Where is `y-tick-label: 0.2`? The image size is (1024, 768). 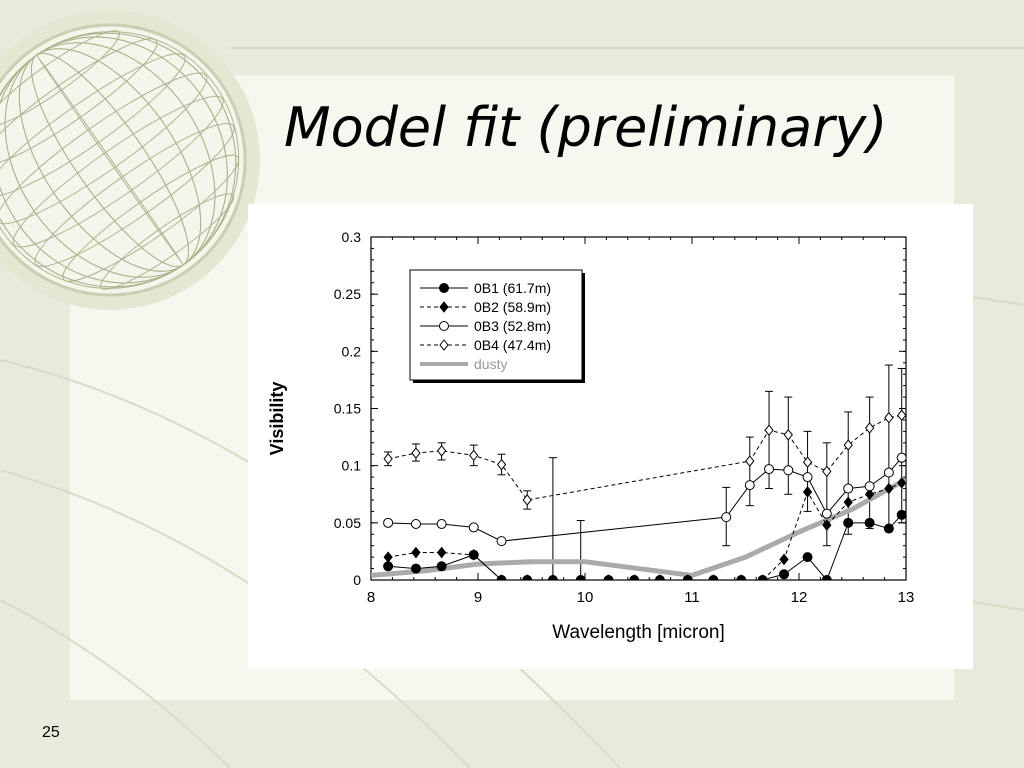 y-tick-label: 0.2 is located at coordinates (352, 351).